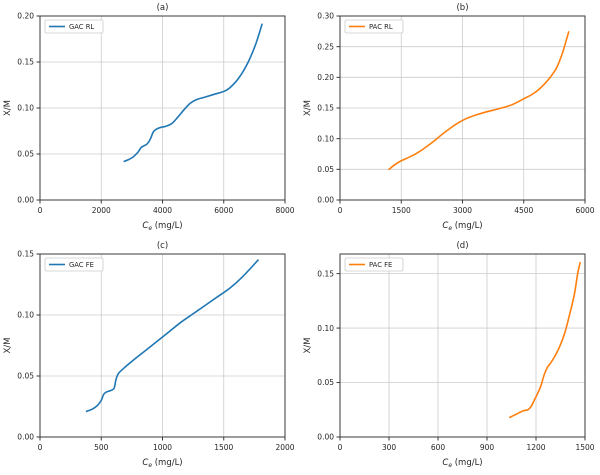  What do you see at coordinates (487, 447) in the screenshot?
I see `x-tick-label: 900` at bounding box center [487, 447].